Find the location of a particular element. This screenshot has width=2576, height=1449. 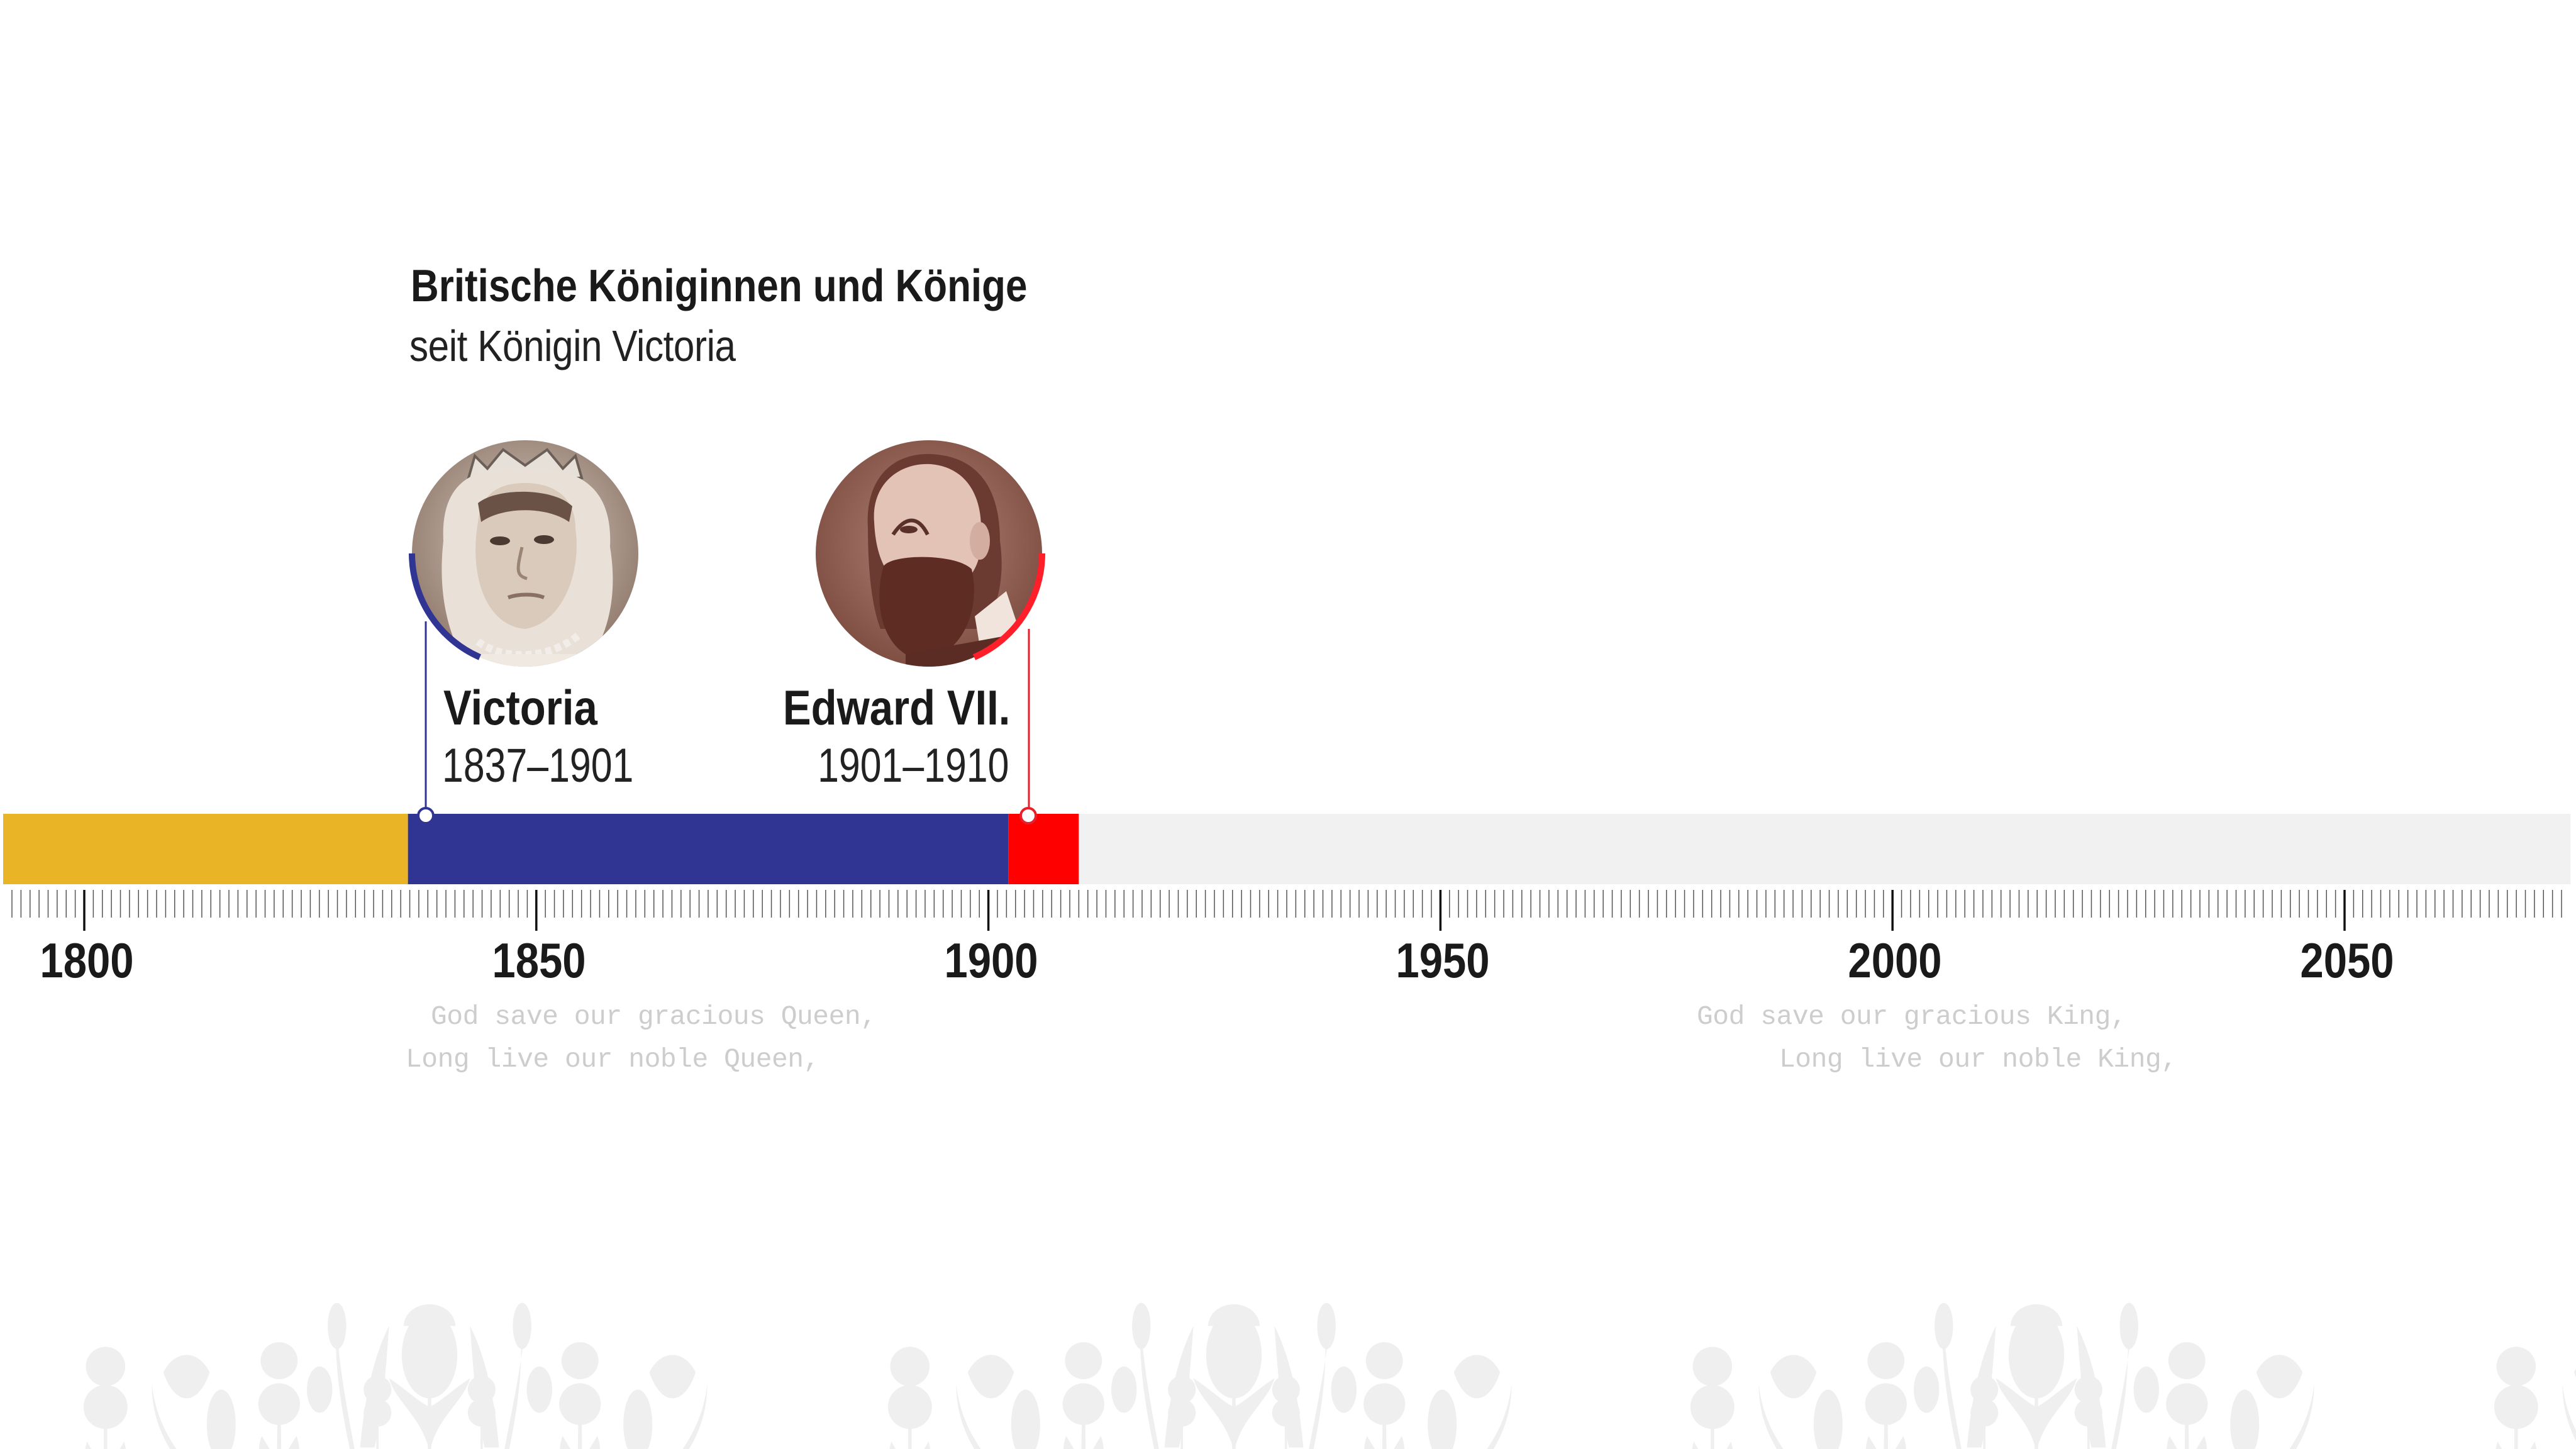

lyric-queen-line-2: Long live our noble Queen, is located at coordinates (612, 1059).